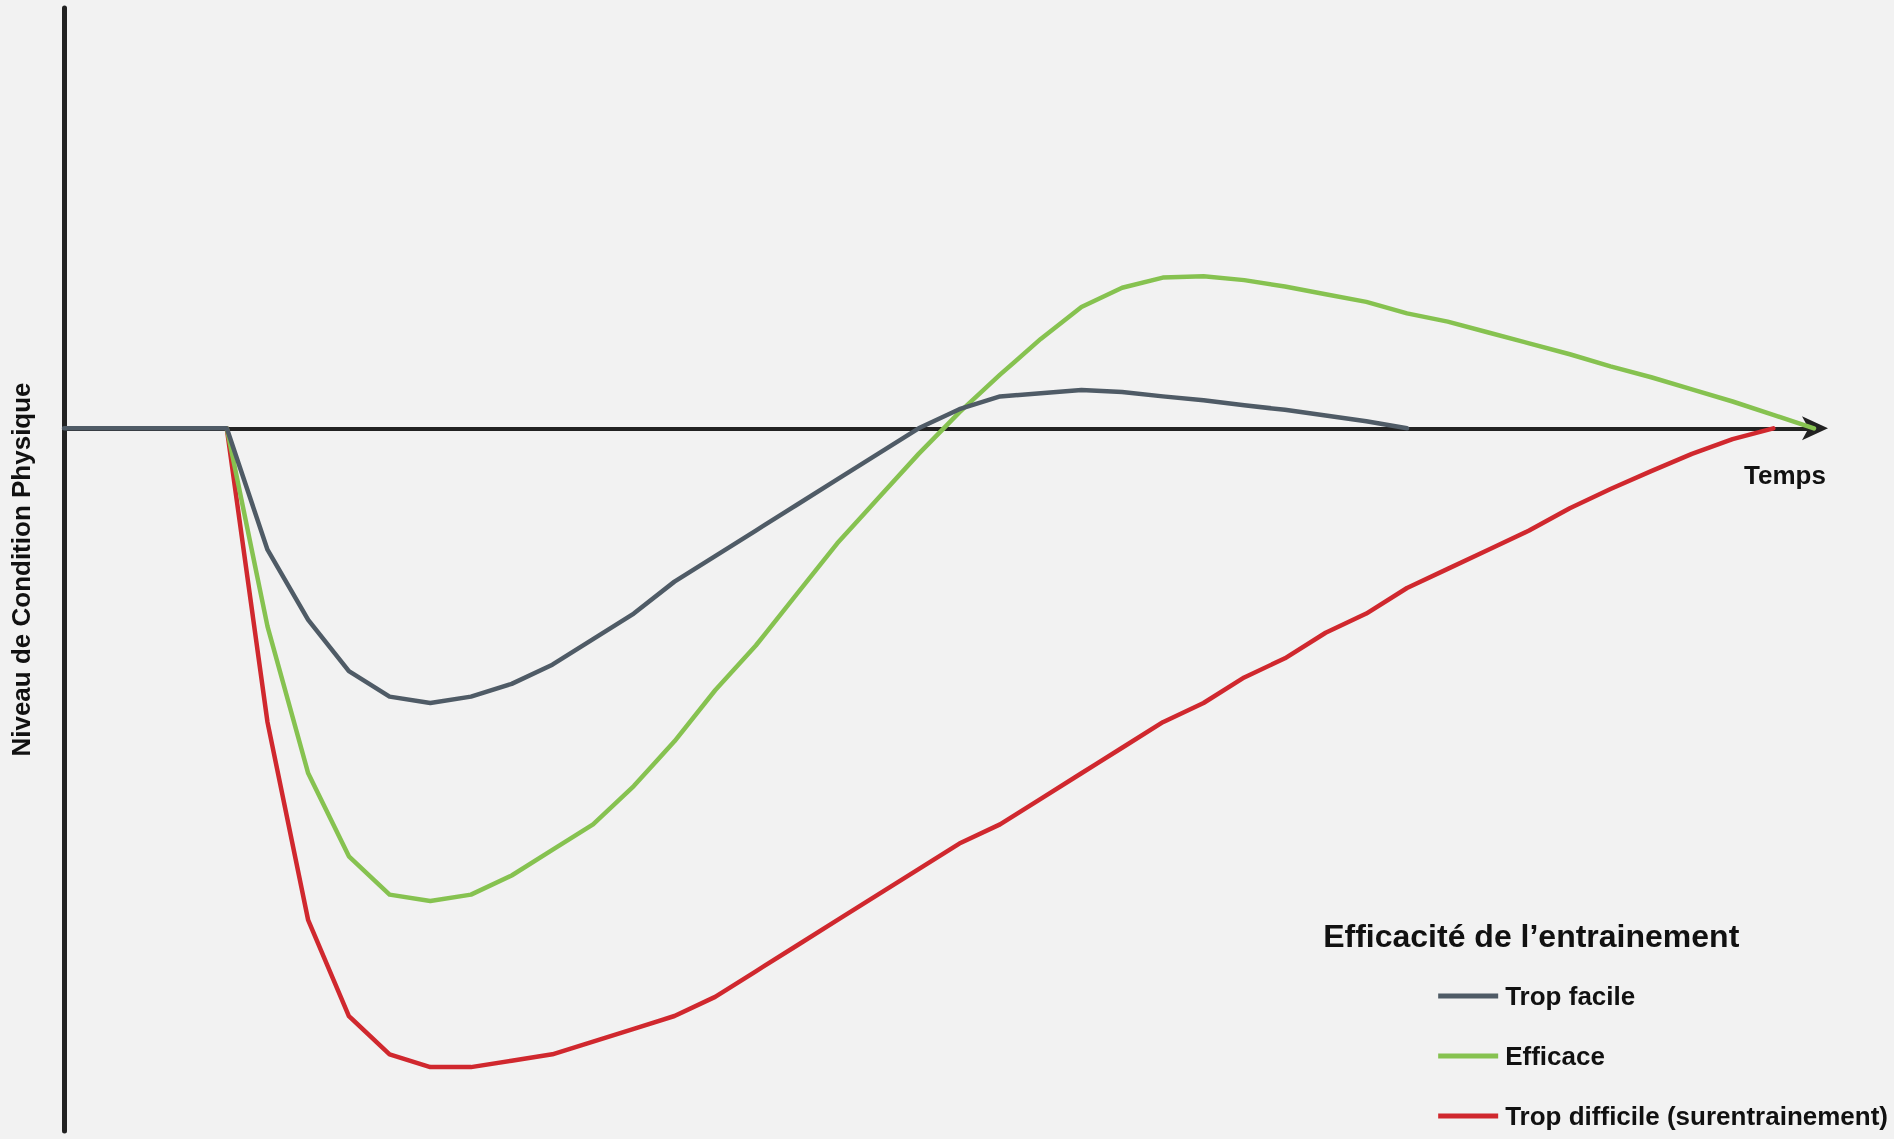 The width and height of the screenshot is (1894, 1139). I want to click on y-axis-title: Niveau de Condition Physique, so click(21, 569).